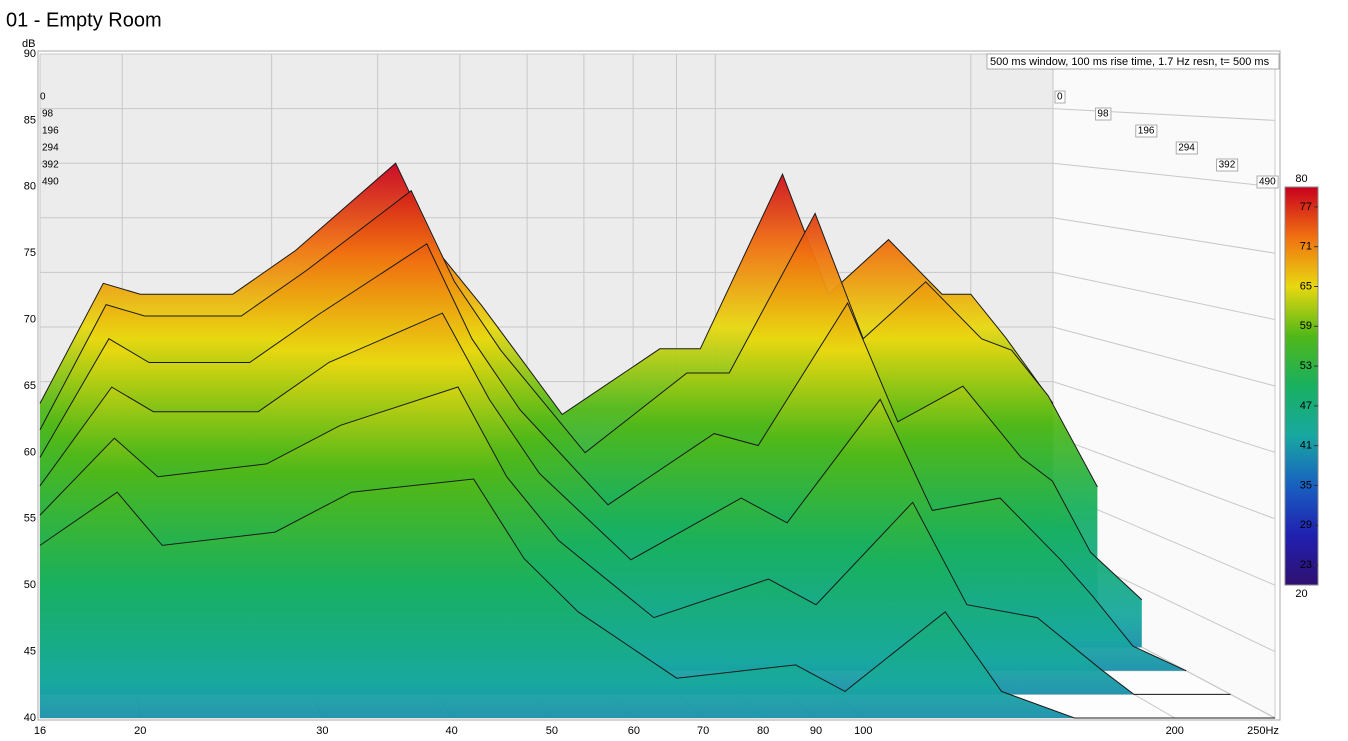 The width and height of the screenshot is (1348, 741). Describe the element at coordinates (1306, 326) in the screenshot. I see `colorbar-tick-label: 59` at that location.